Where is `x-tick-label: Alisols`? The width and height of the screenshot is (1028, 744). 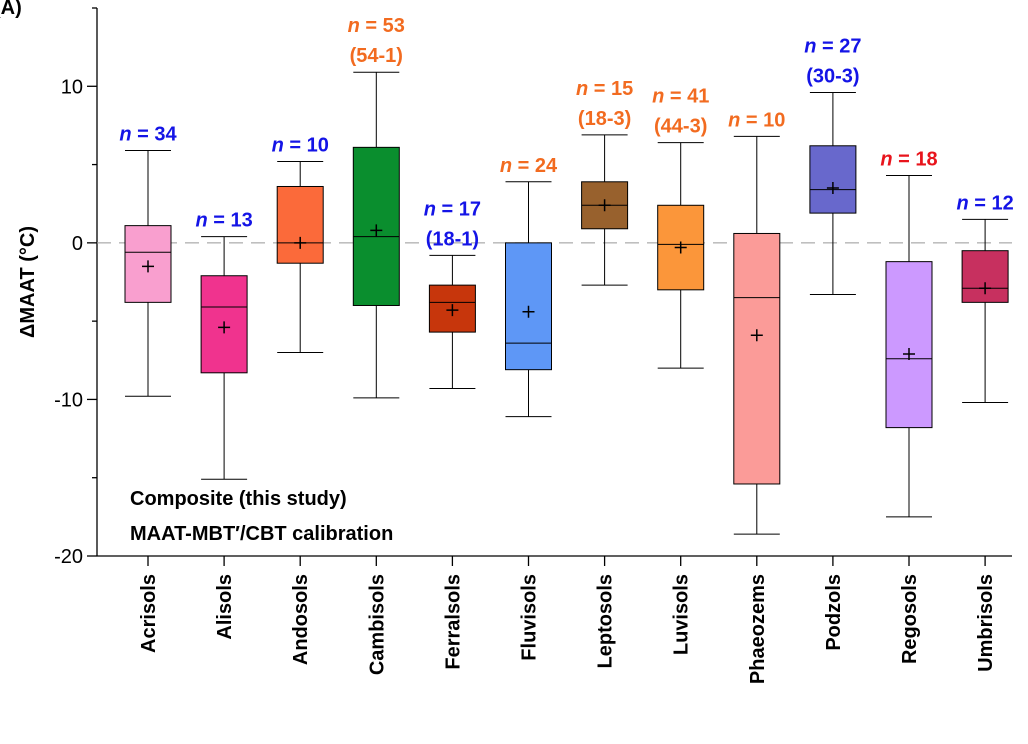 x-tick-label: Alisols is located at coordinates (225, 607).